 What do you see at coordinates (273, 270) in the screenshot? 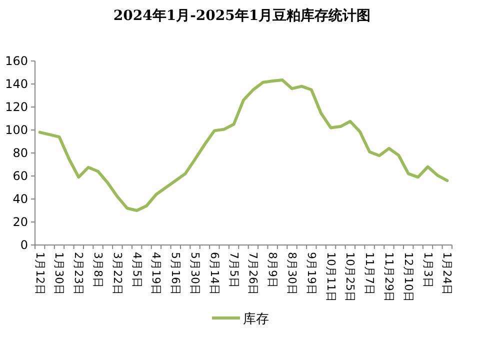
I see `x-tick-label: 8月9日` at bounding box center [273, 270].